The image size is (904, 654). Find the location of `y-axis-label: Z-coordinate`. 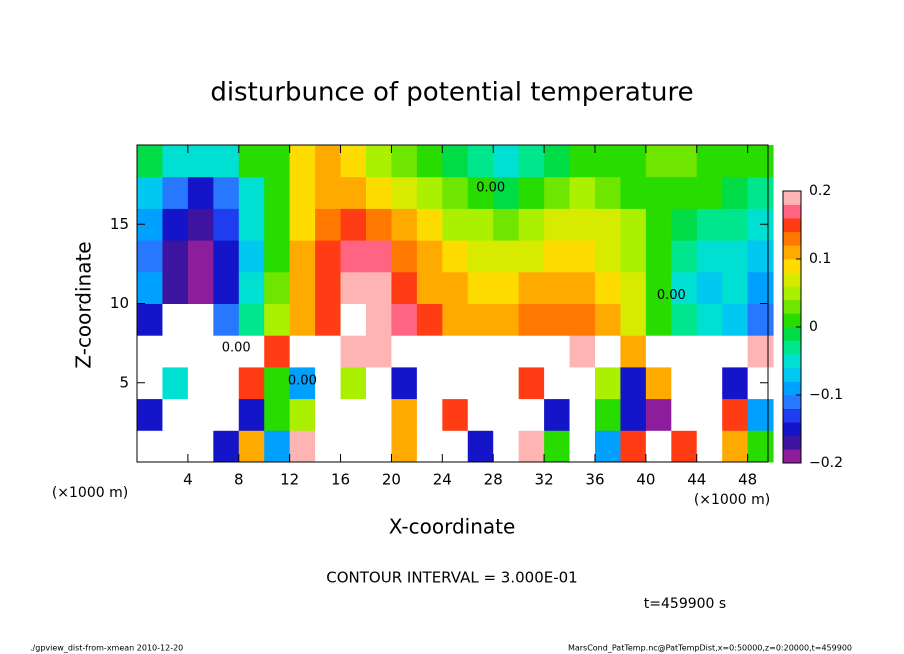

y-axis-label: Z-coordinate is located at coordinates (84, 304).